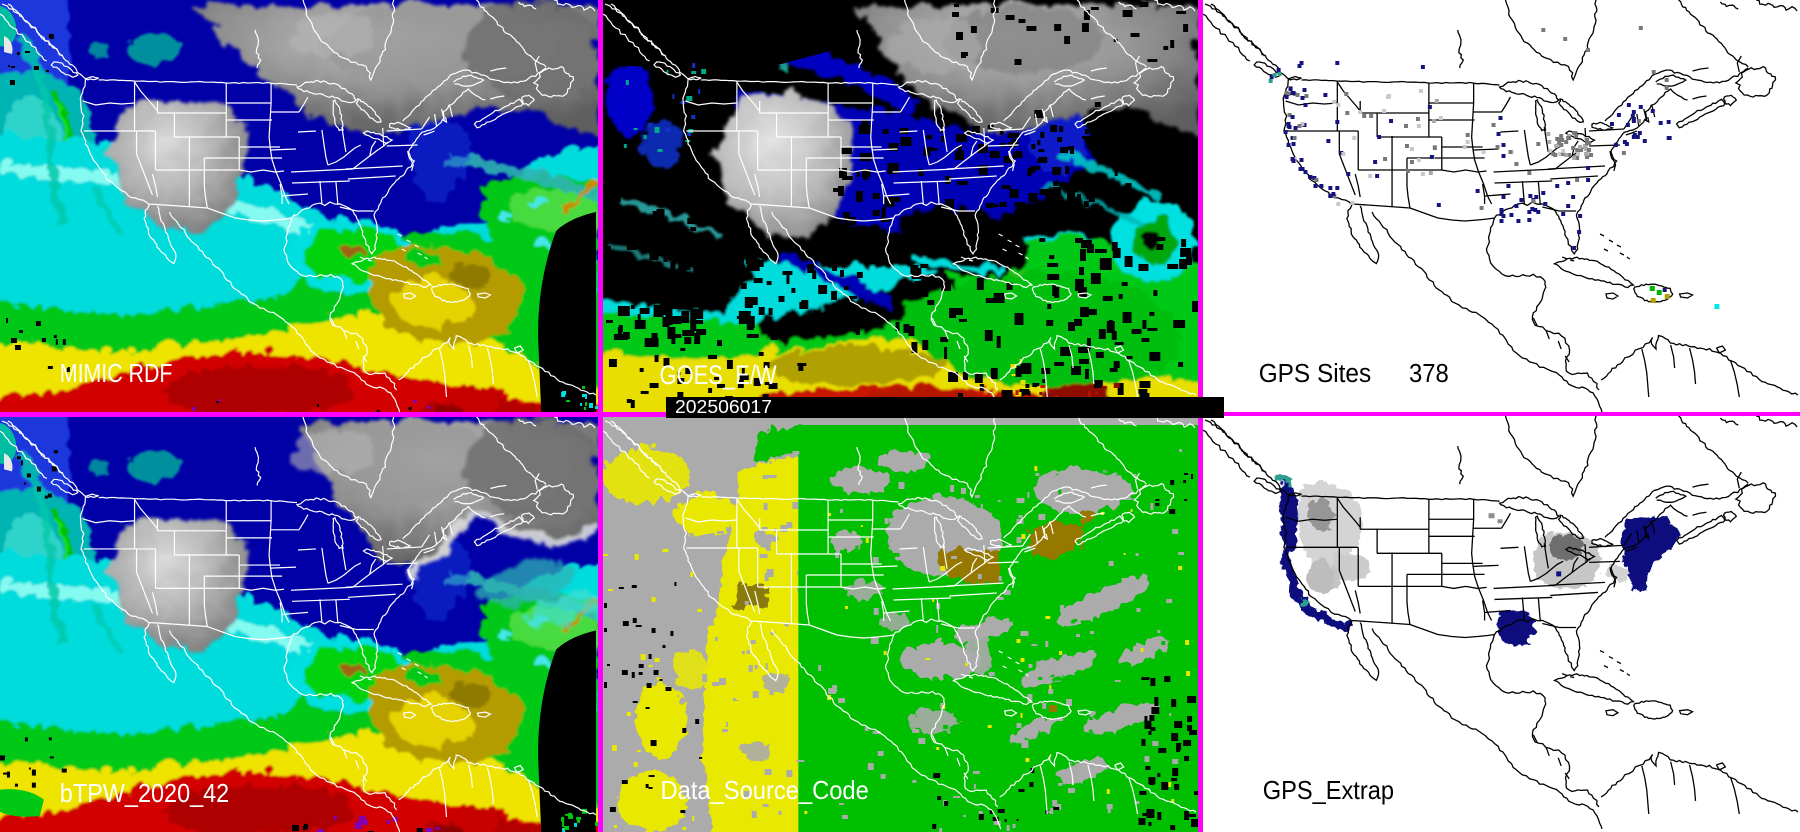 This screenshot has width=1800, height=832. I want to click on svg-text: bTPW_2020_42, so click(144, 793).